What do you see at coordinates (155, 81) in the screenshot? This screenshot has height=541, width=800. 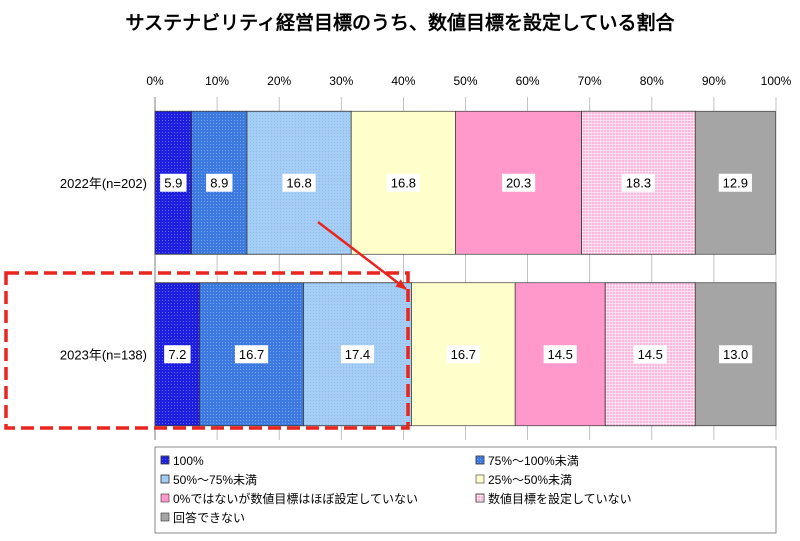 I see `x-tick-label: 0%` at bounding box center [155, 81].